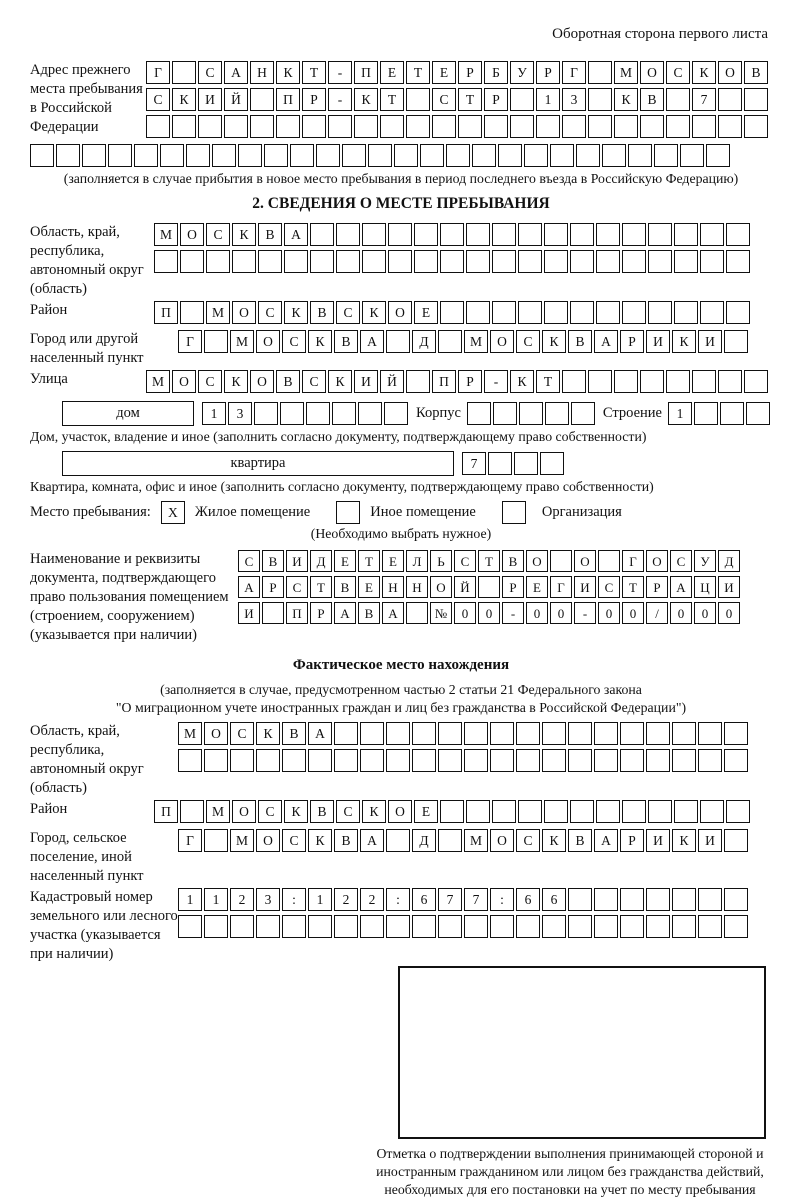 The image size is (800, 1199). I want to click on char-box: -, so click(340, 99).